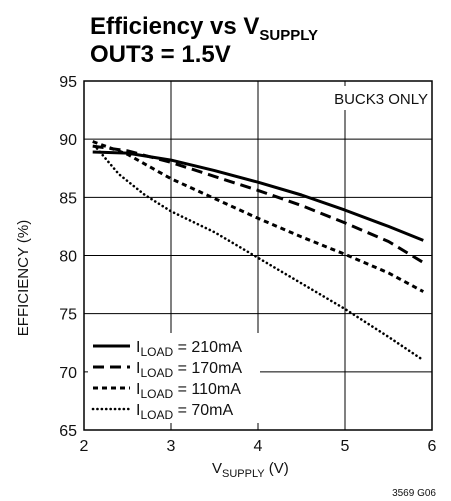 The image size is (451, 501). I want to click on x-tick-label: 6, so click(432, 446).